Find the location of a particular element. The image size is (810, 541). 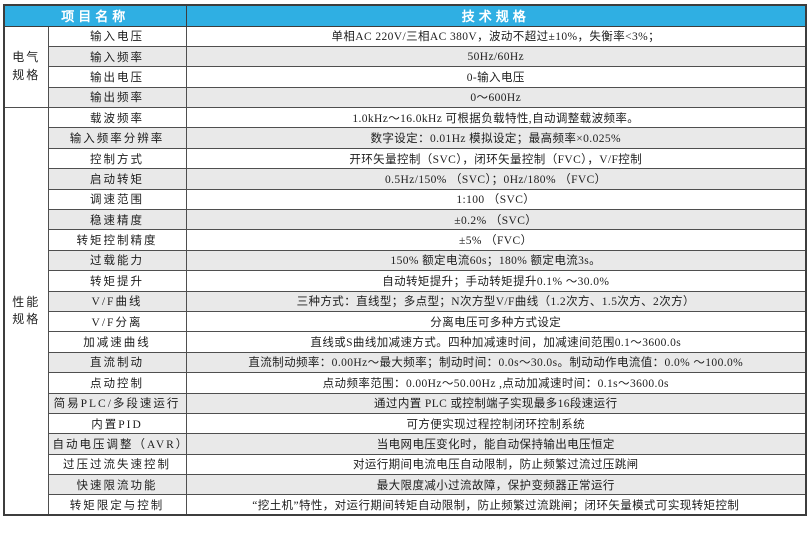

spec-item-value: 可方便实现过程控制闭环控制系统 is located at coordinates (496, 423).